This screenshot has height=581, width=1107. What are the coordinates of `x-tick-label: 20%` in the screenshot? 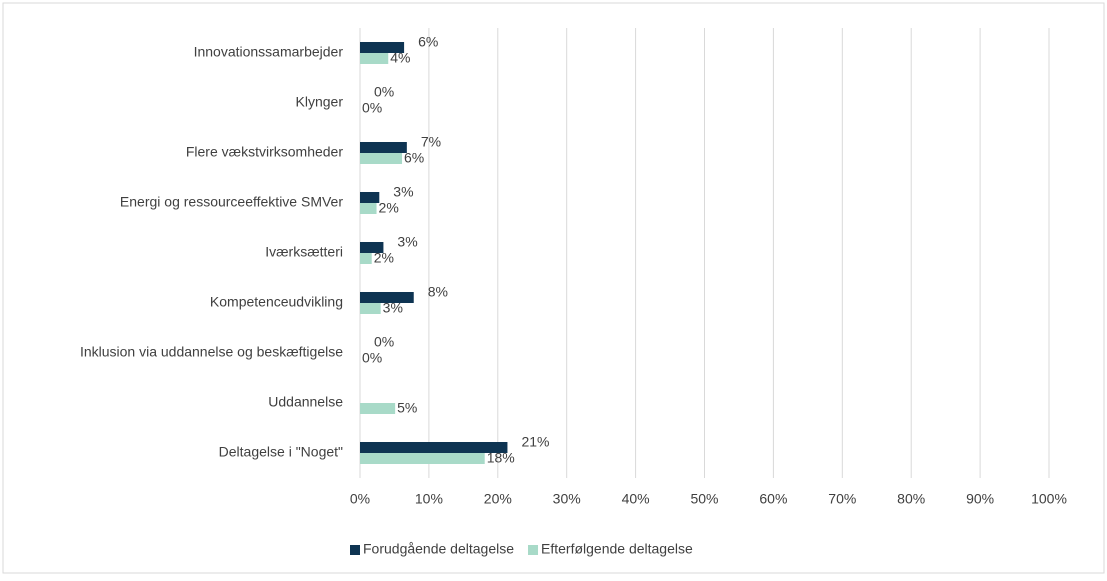 It's located at (498, 499).